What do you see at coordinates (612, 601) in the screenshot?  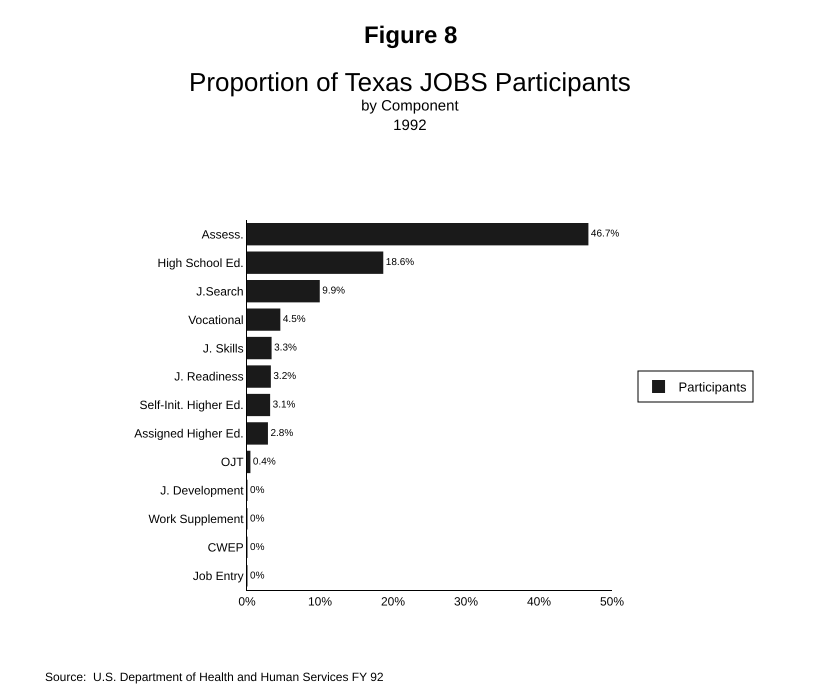 I see `x-tick-label: 50%` at bounding box center [612, 601].